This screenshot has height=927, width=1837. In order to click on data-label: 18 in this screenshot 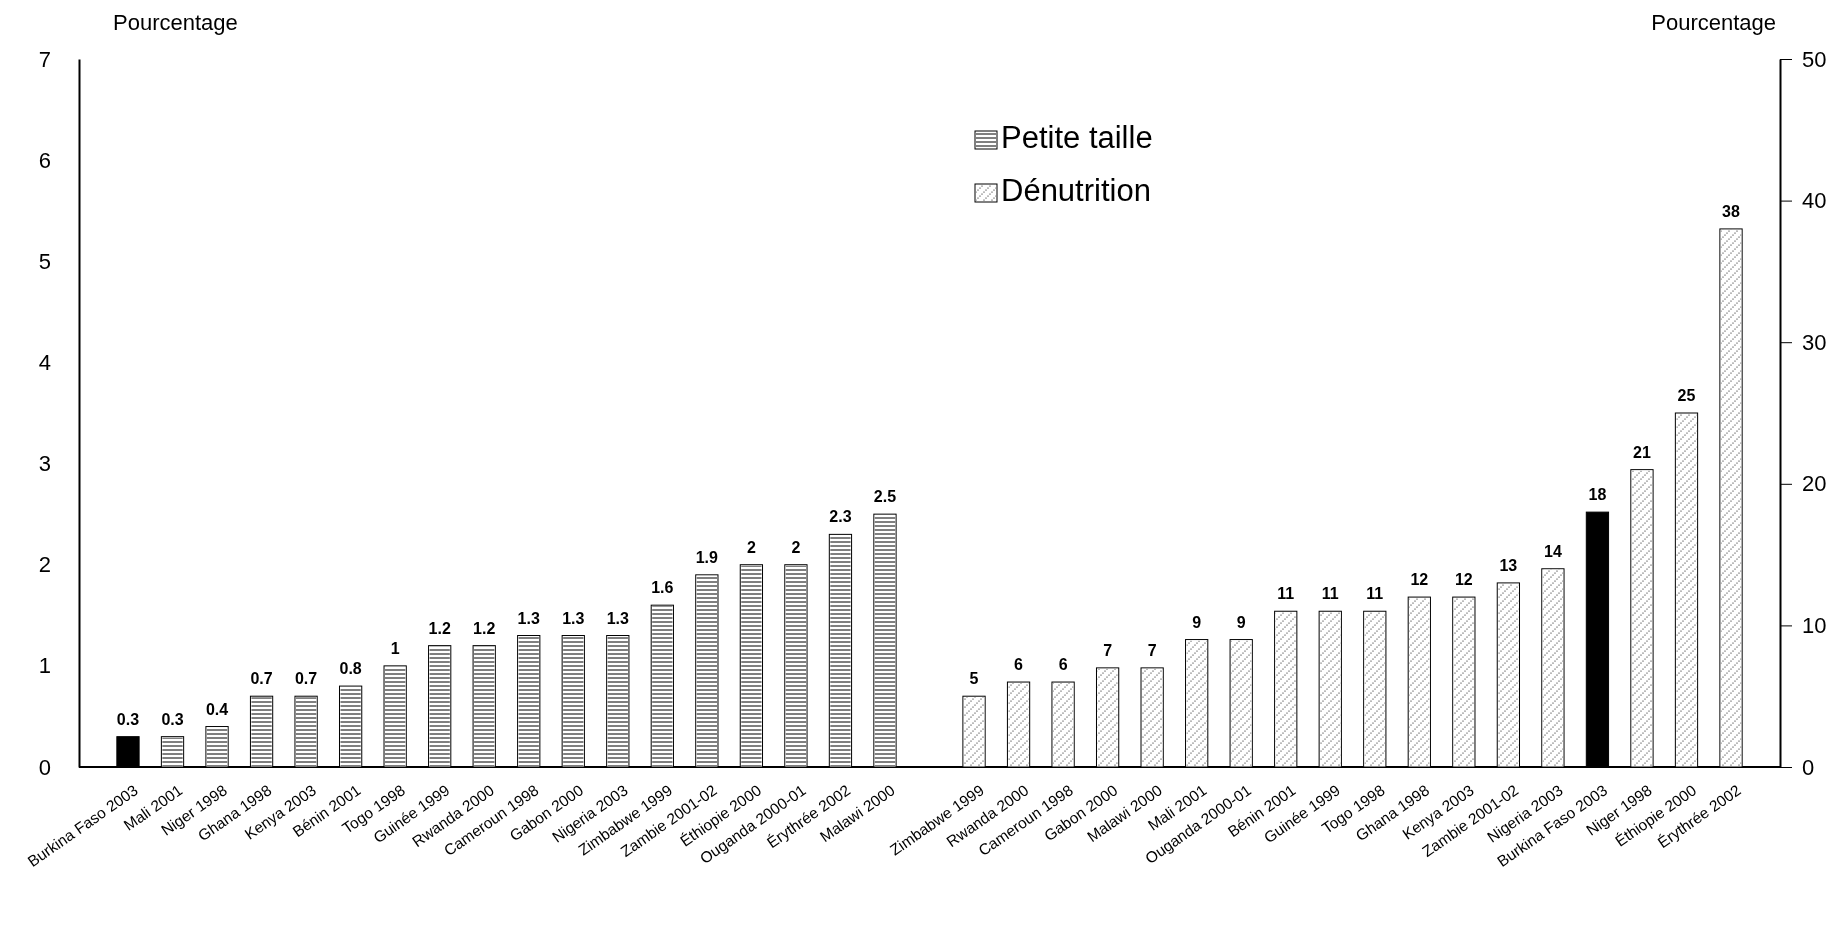, I will do `click(1597, 495)`.